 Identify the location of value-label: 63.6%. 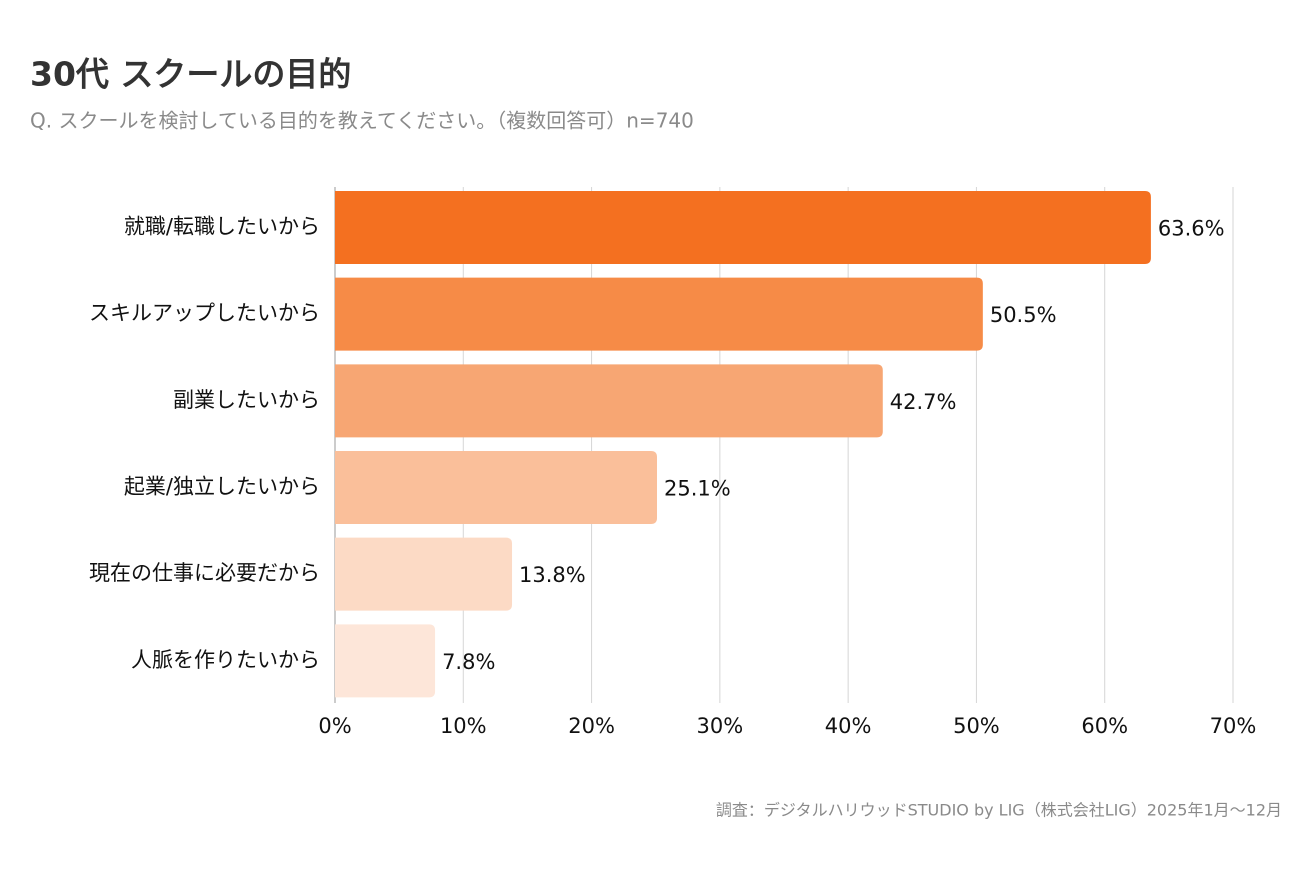
(1191, 229).